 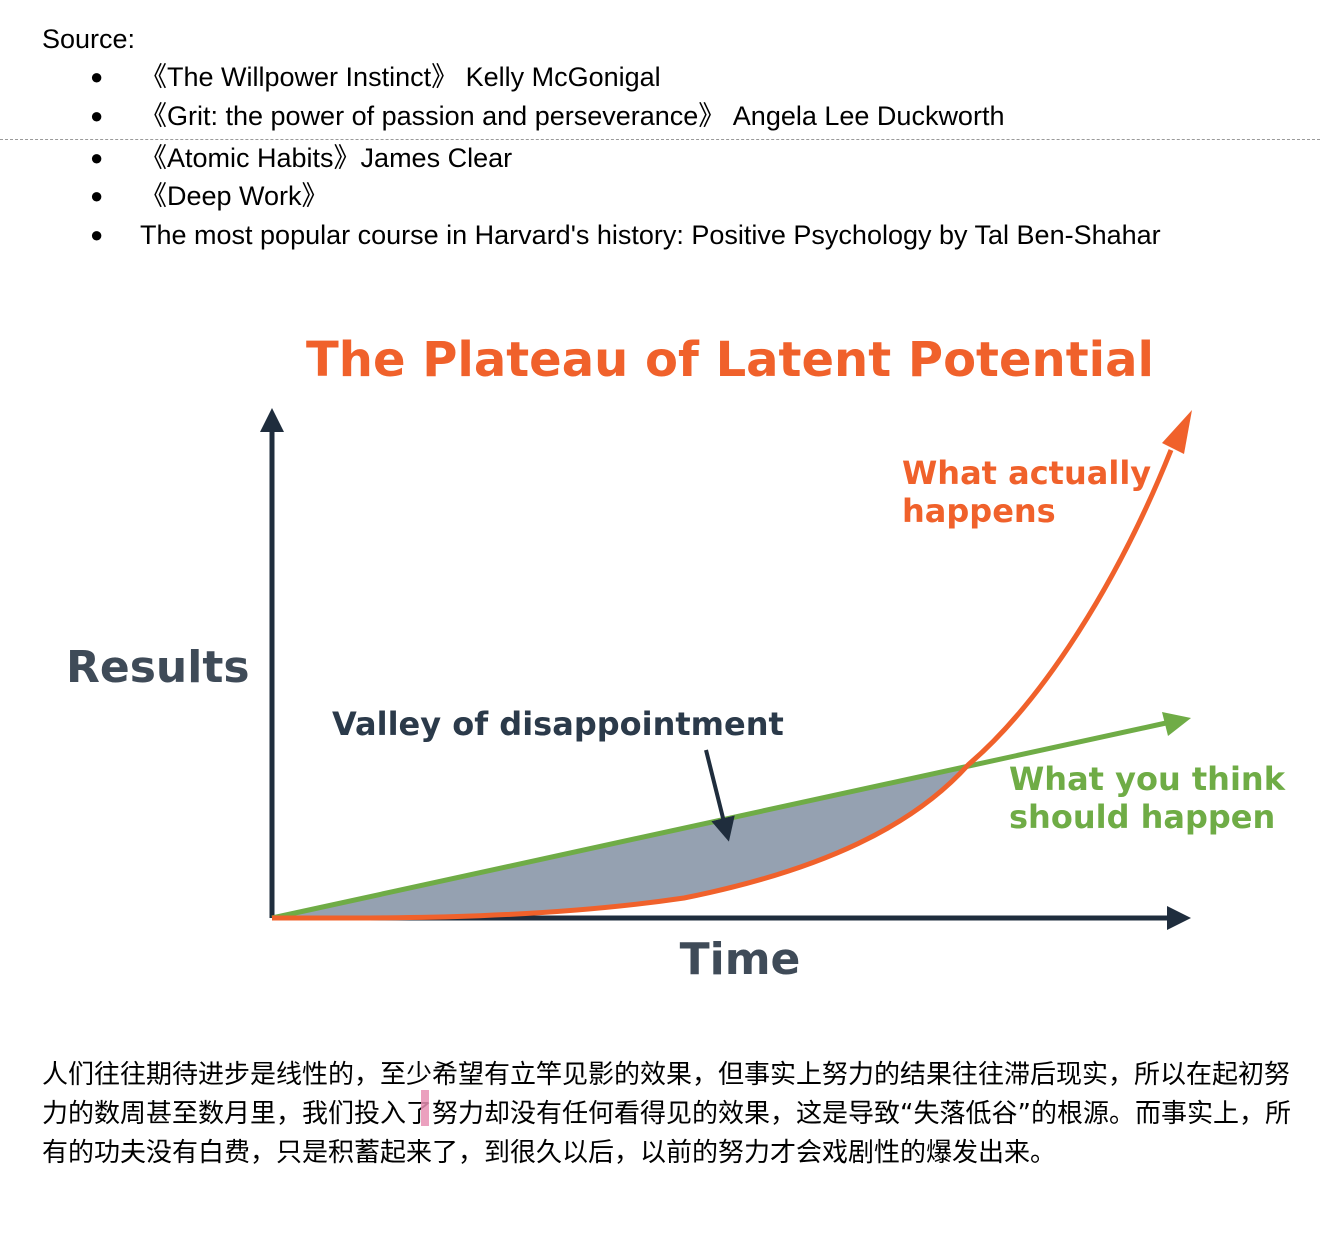 What do you see at coordinates (740, 959) in the screenshot?
I see `x-axis-label: Time` at bounding box center [740, 959].